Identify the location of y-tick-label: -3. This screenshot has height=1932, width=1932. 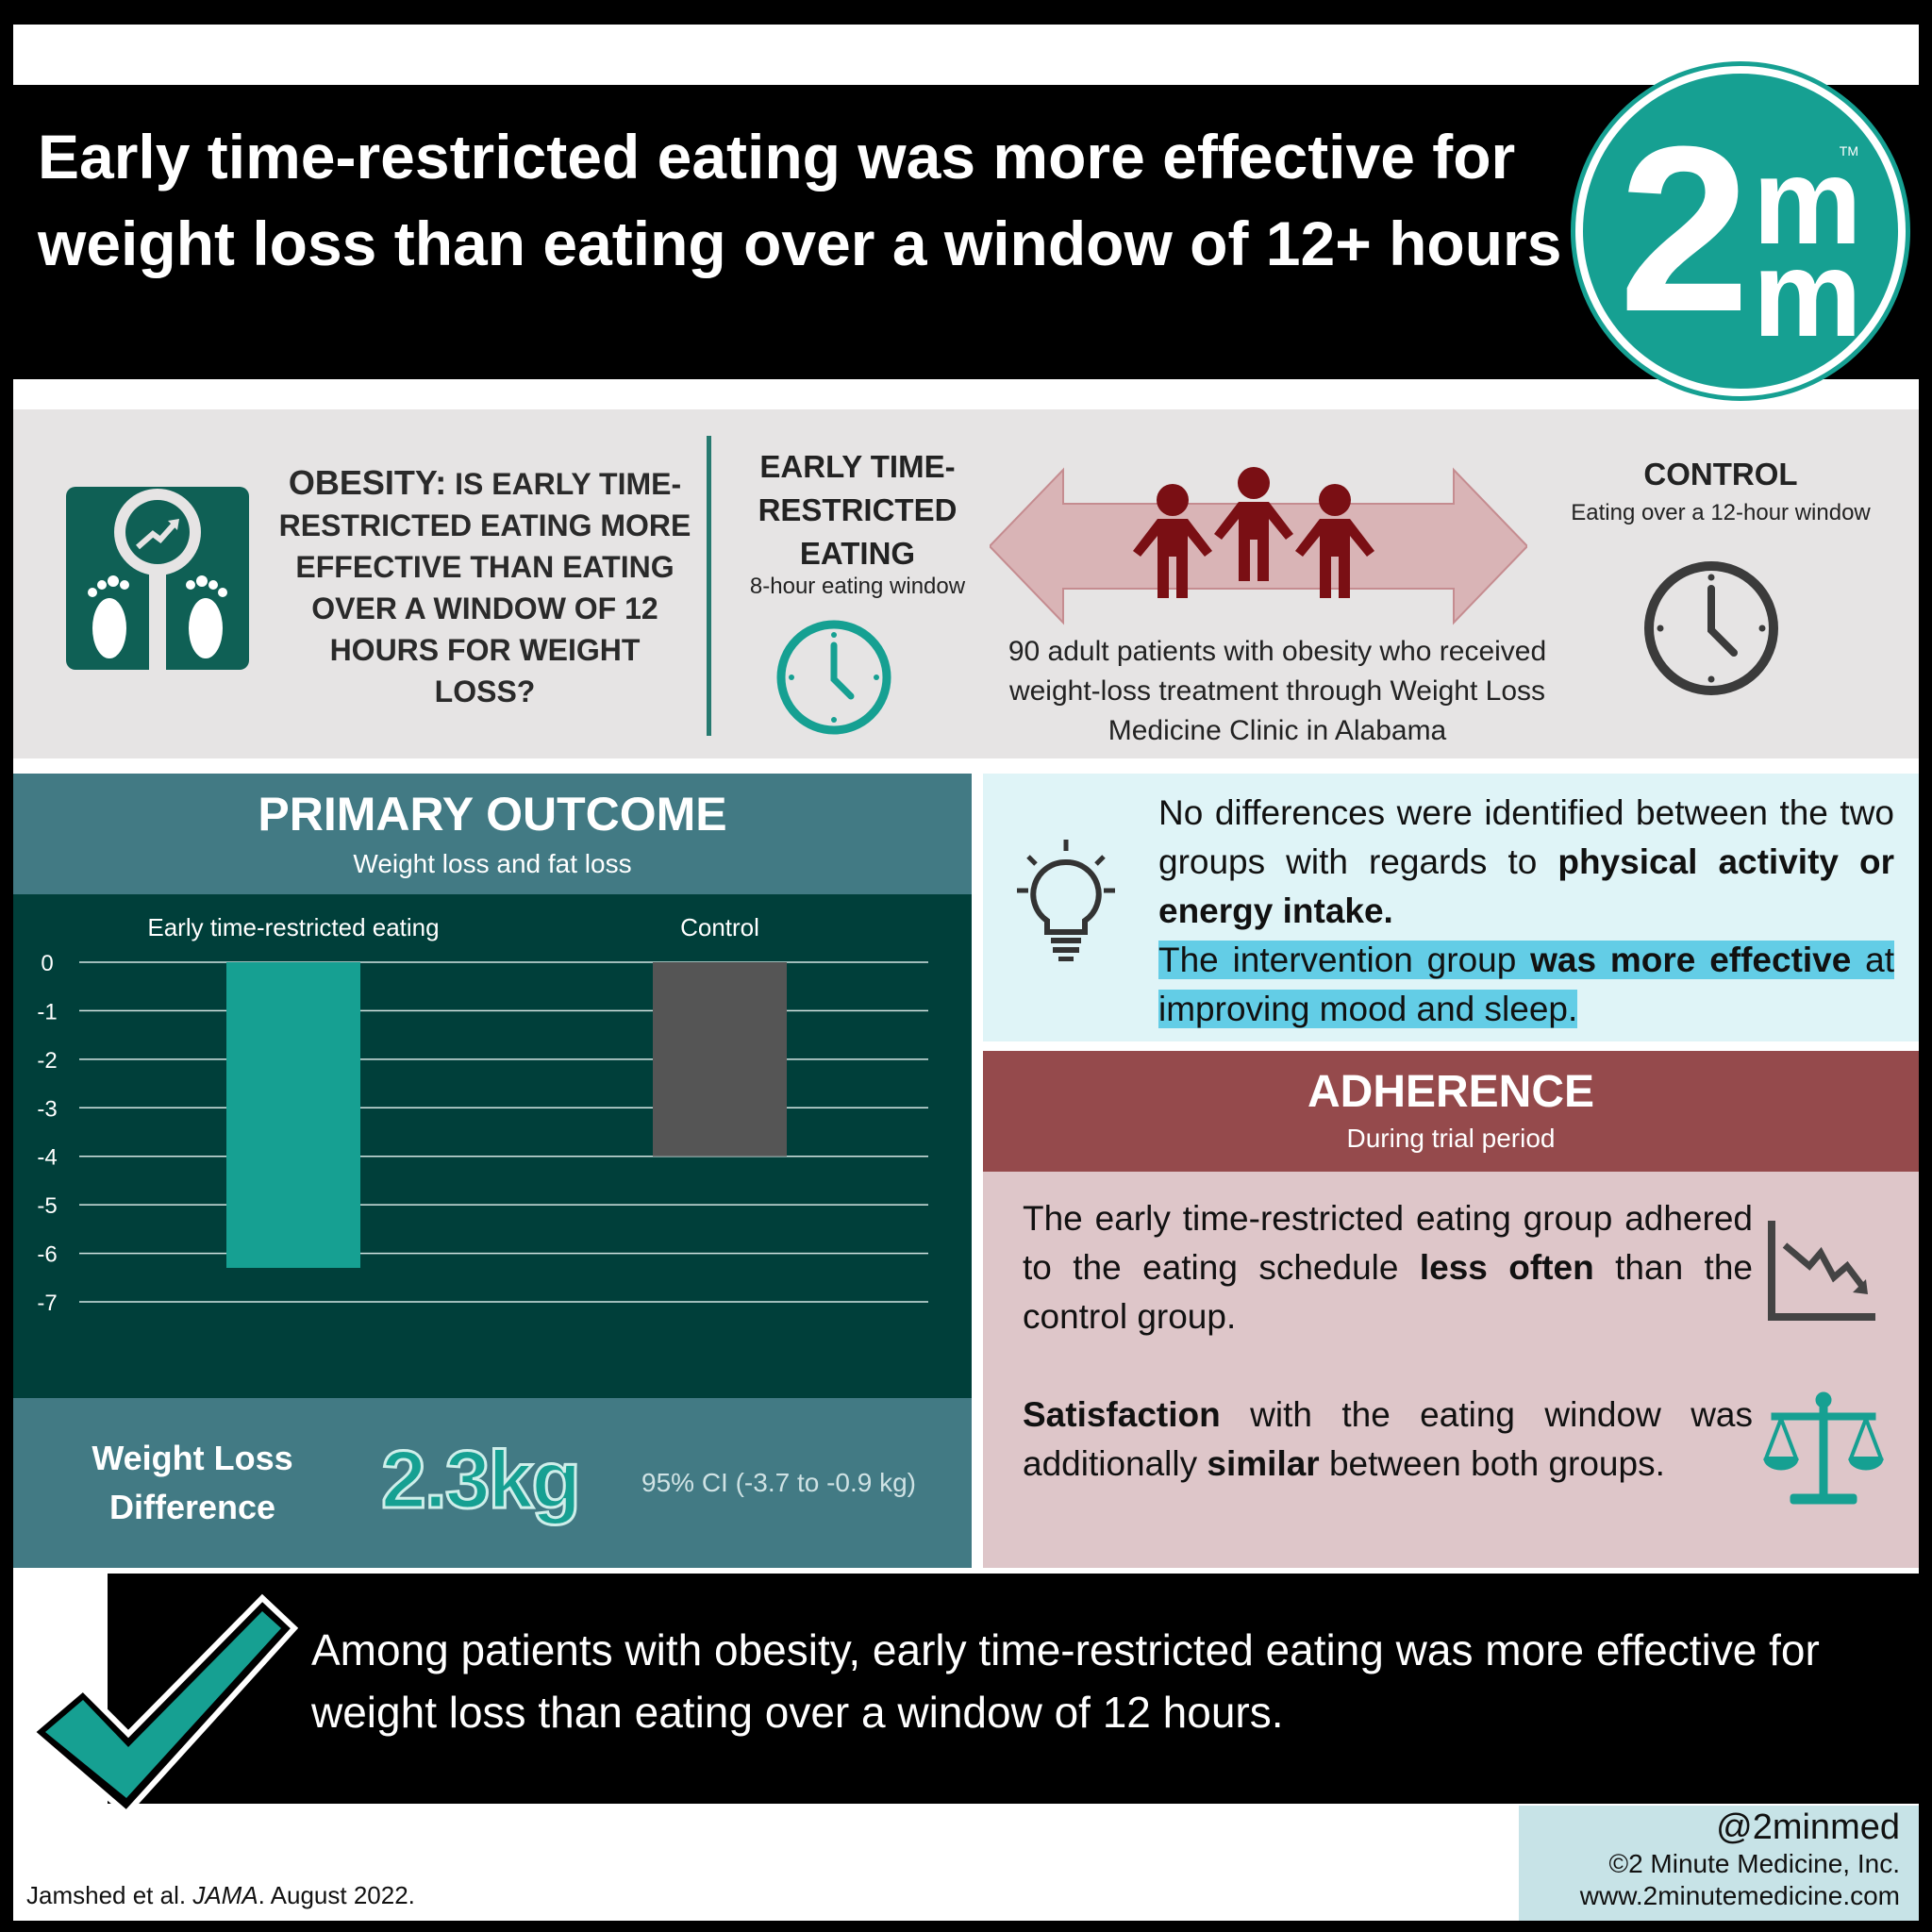
(47, 1109).